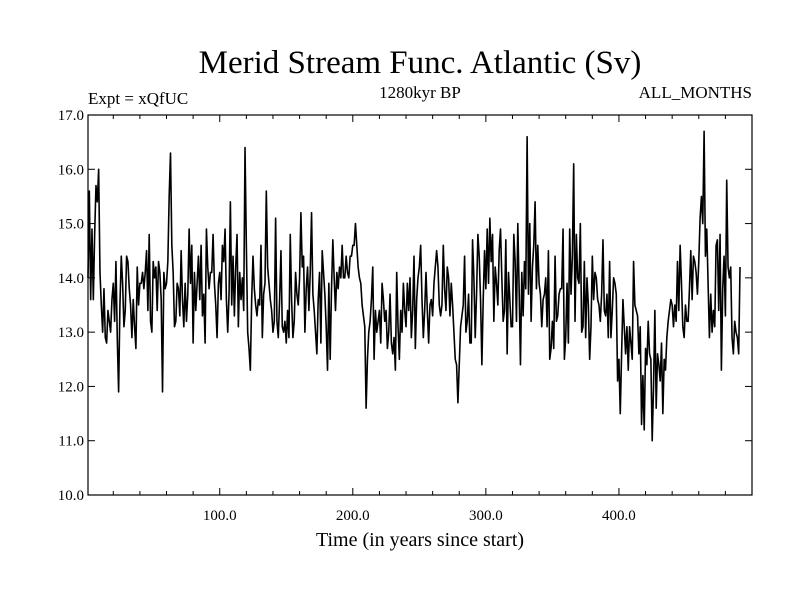  I want to click on y-tick-label: 14.0, so click(71, 279).